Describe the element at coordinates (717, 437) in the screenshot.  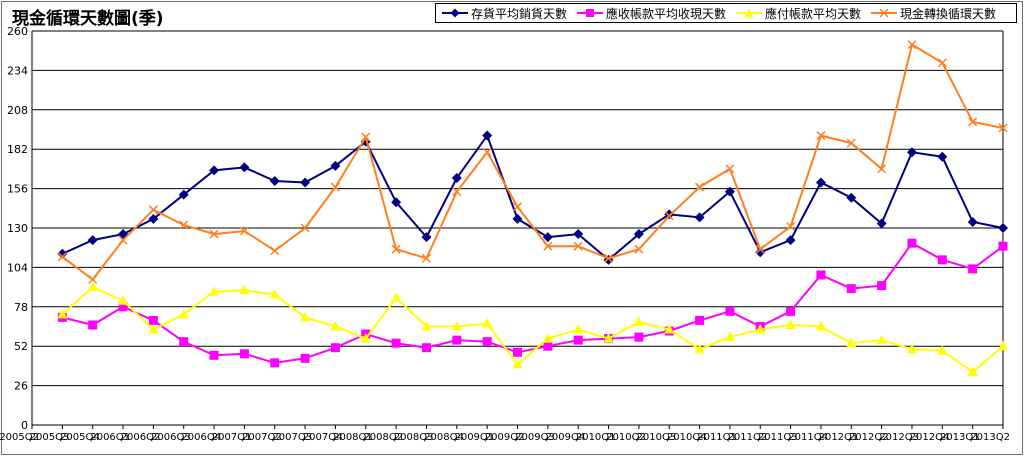
I see `x-tick-label: 2011Q1` at that location.